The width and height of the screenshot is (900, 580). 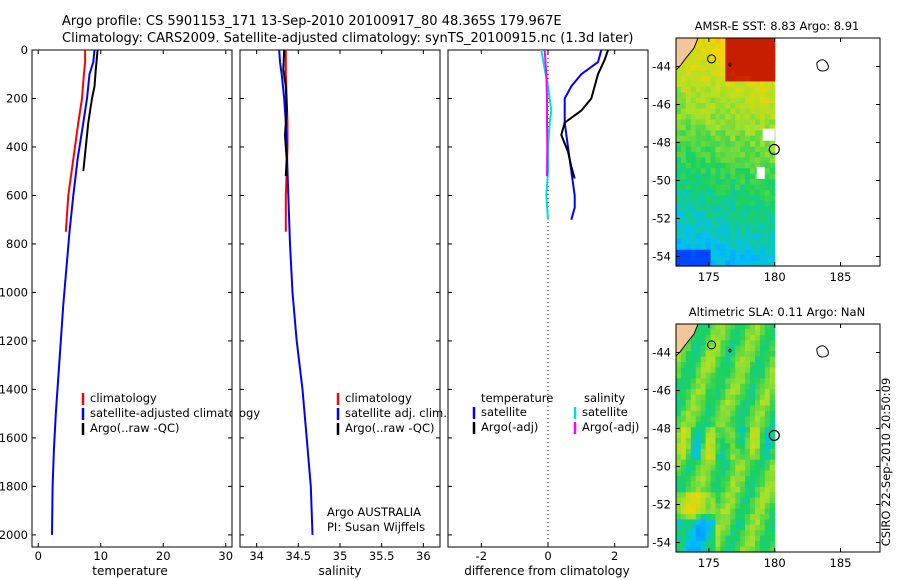 What do you see at coordinates (774, 149) in the screenshot?
I see `float-position-marker` at bounding box center [774, 149].